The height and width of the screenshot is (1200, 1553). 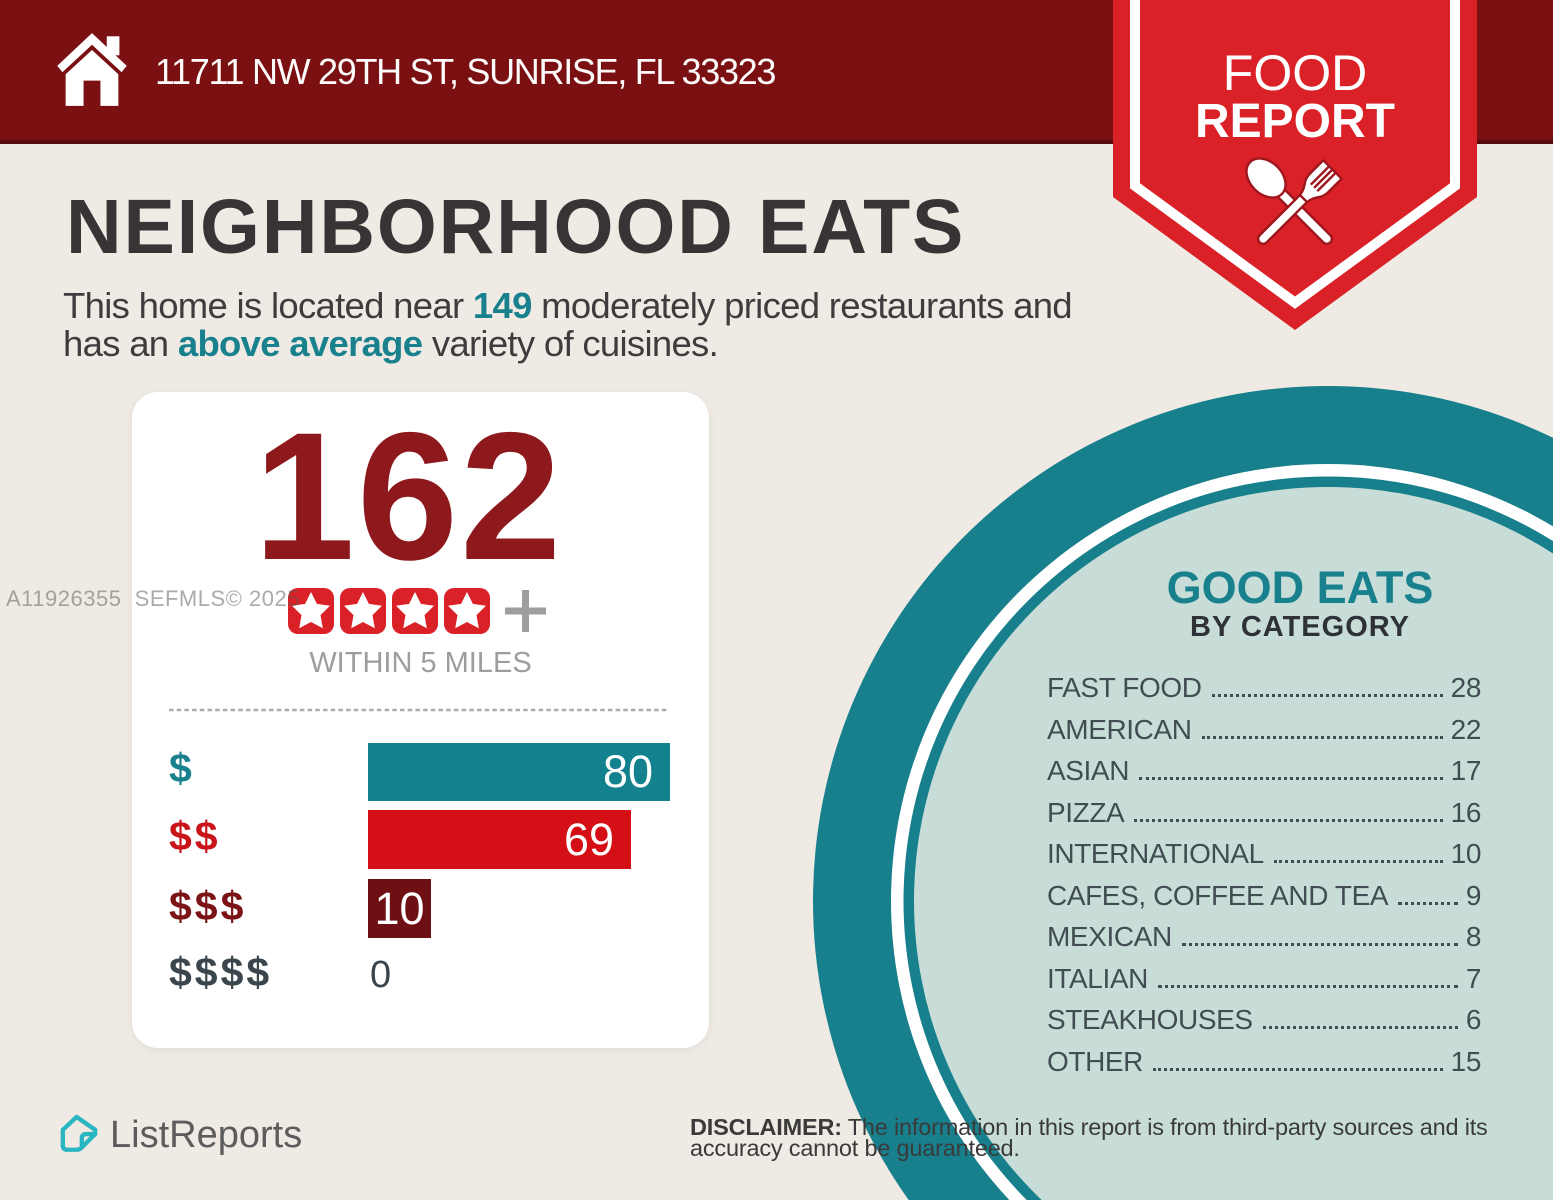 What do you see at coordinates (1295, 121) in the screenshot?
I see `svg-text: REPORT` at bounding box center [1295, 121].